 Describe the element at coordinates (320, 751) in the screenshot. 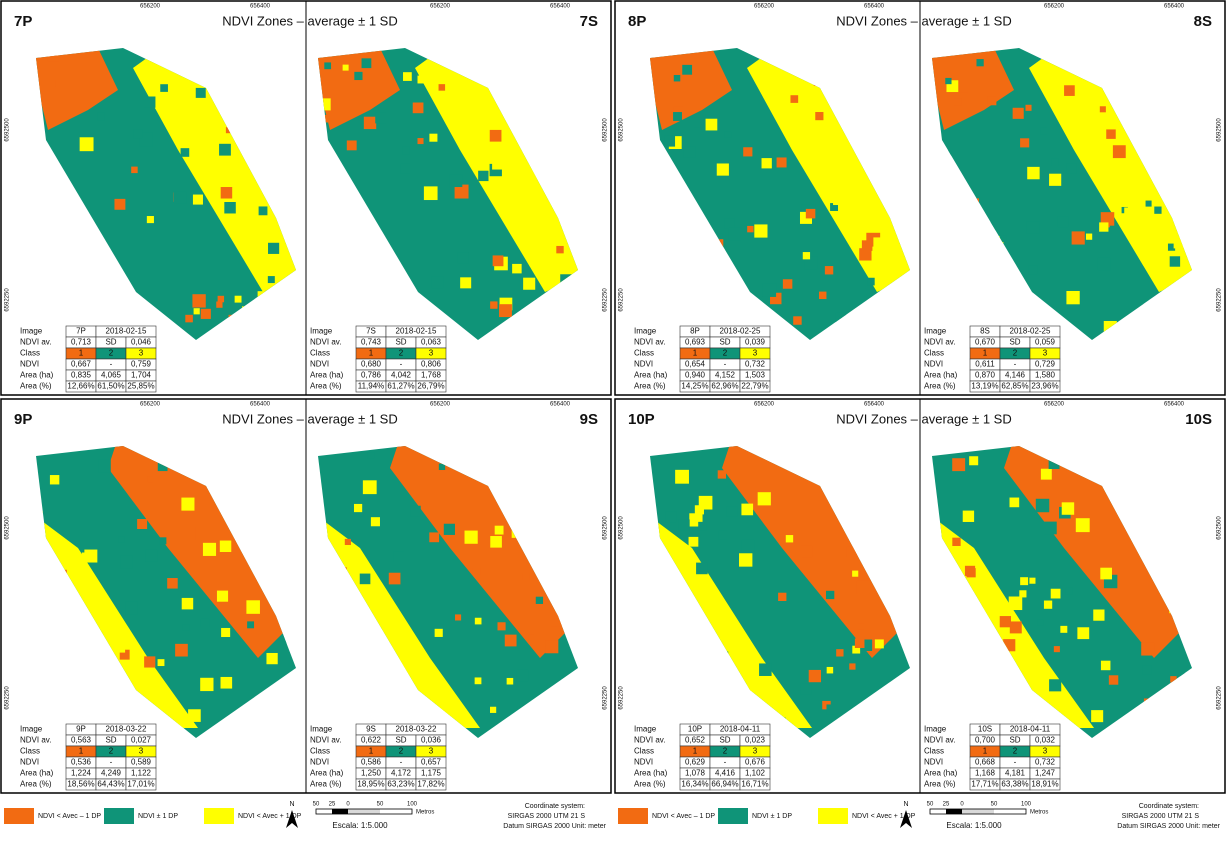

I see `table-label: Class` at that location.